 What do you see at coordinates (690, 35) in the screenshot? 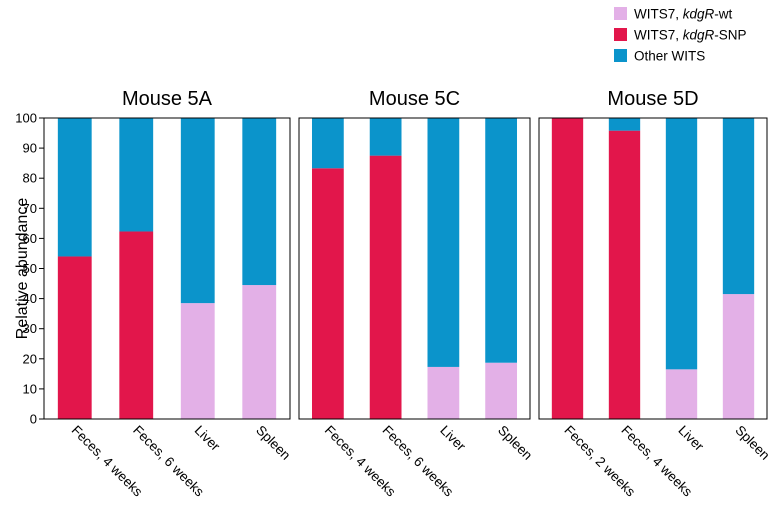
I see `legend-label-snp: WITS7, kdgR-SNP` at bounding box center [690, 35].